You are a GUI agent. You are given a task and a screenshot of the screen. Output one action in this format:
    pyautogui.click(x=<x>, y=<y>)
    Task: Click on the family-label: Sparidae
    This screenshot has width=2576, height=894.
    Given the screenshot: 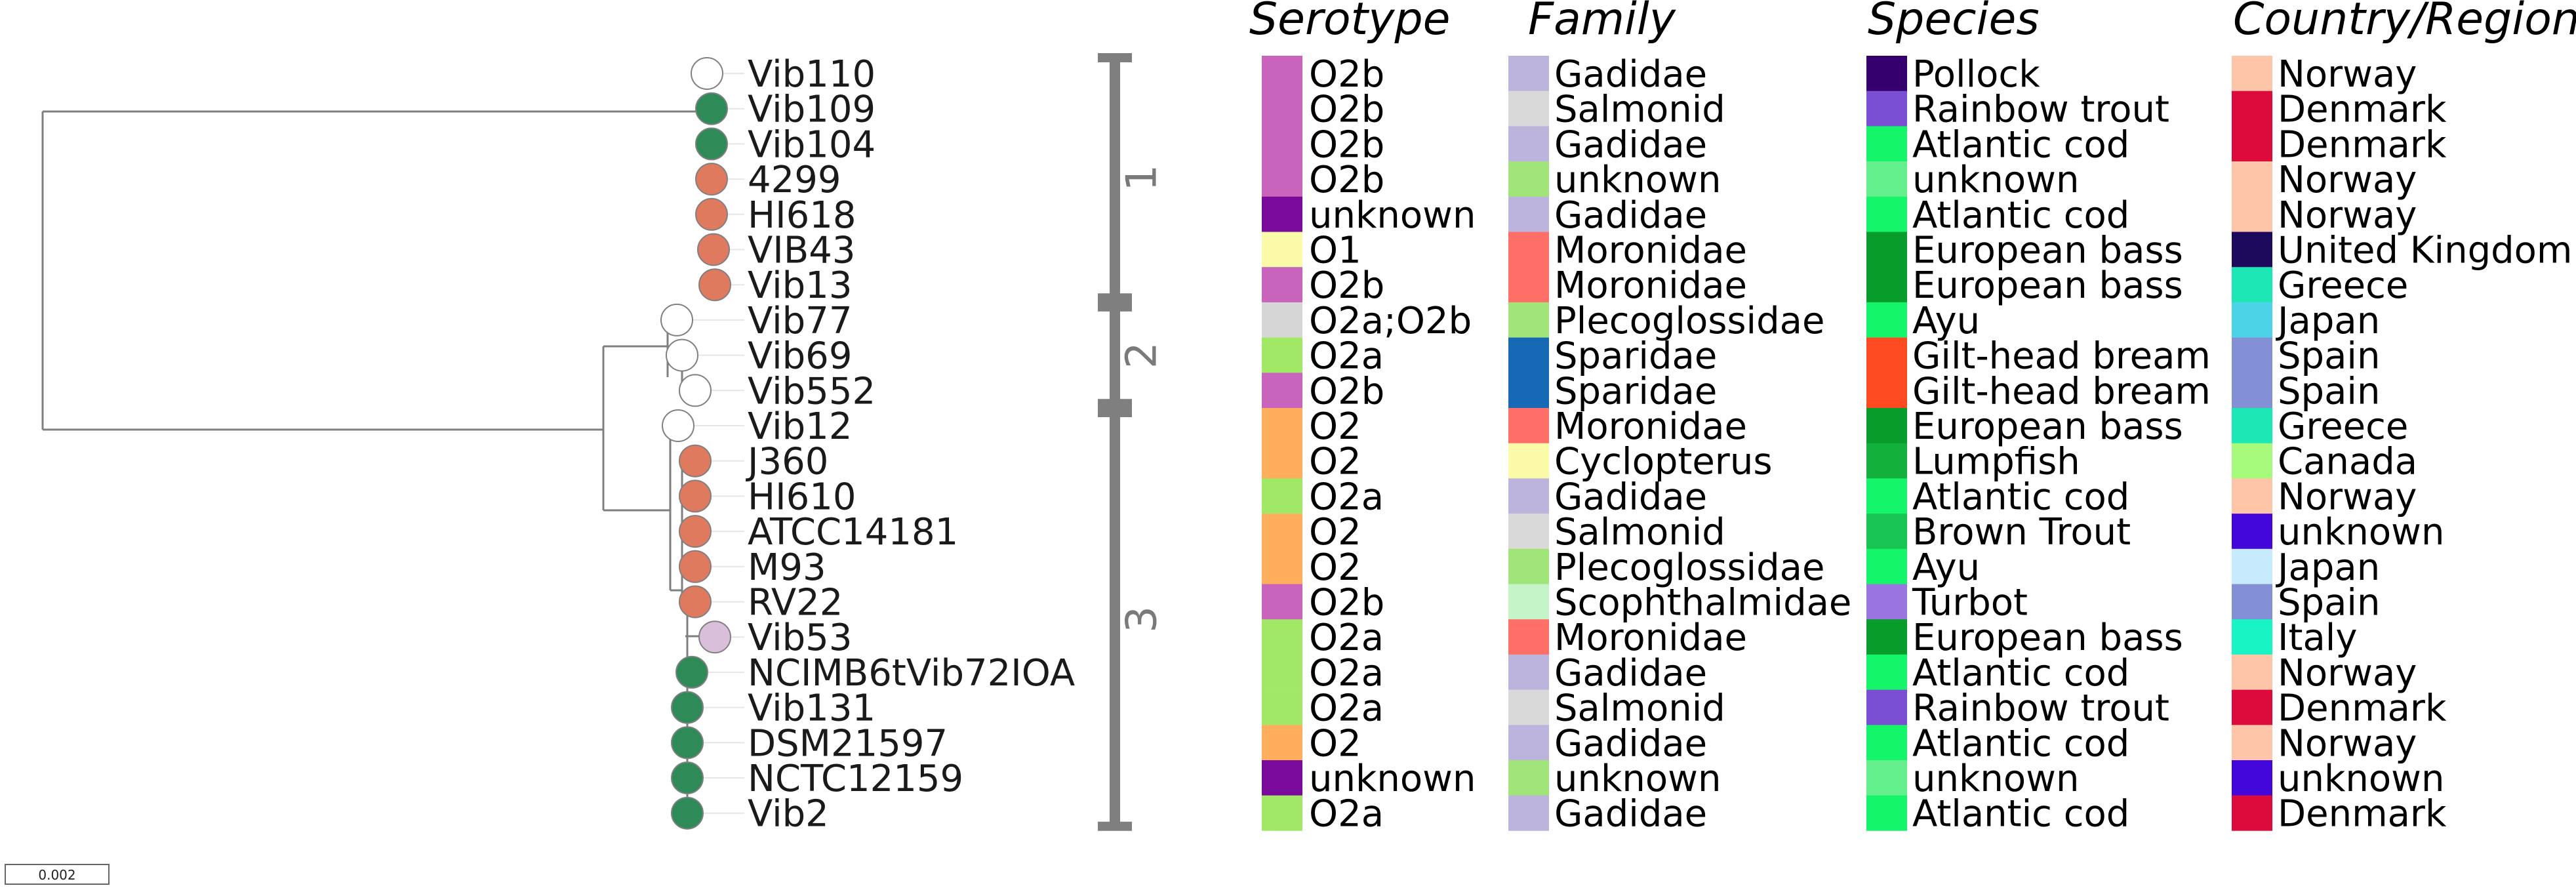 What is the action you would take?
    pyautogui.click(x=1635, y=357)
    